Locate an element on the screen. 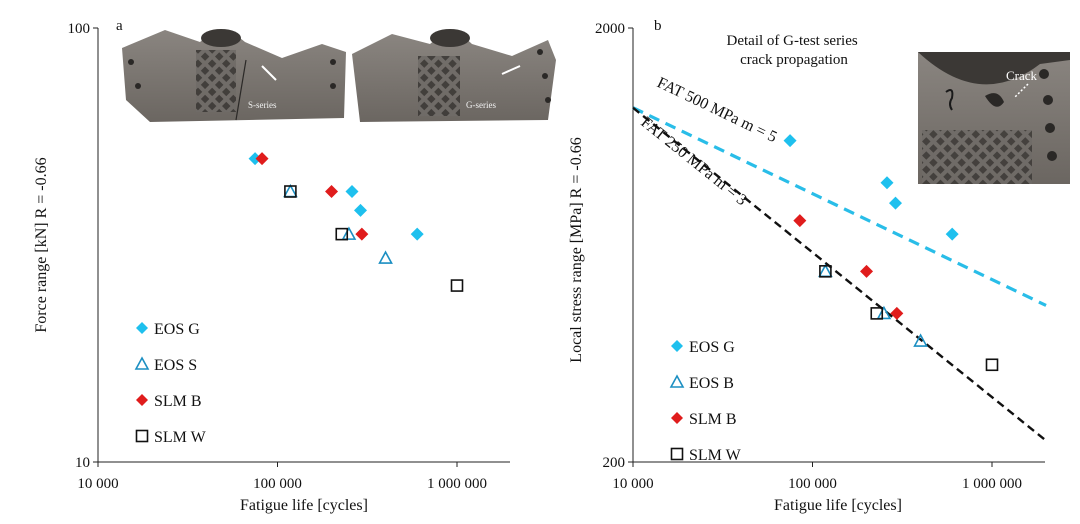  y-axis-label-b: Local stress range [MPa] R = -0.66 is located at coordinates (576, 249).